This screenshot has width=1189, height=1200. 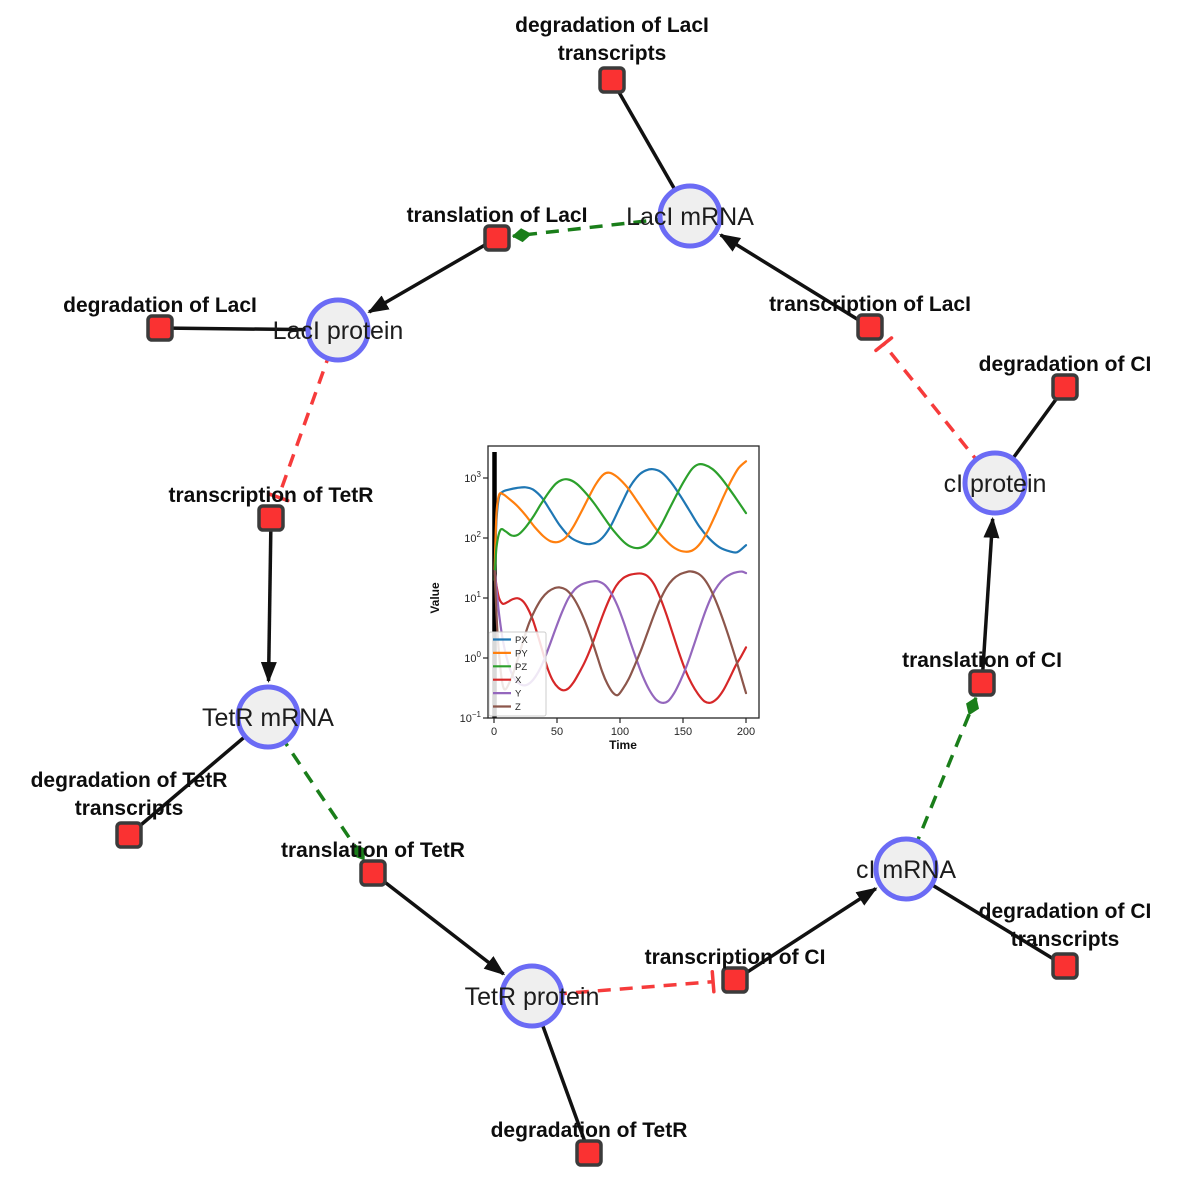 I want to click on species-label-cI_protein: cI protein, so click(x=995, y=484).